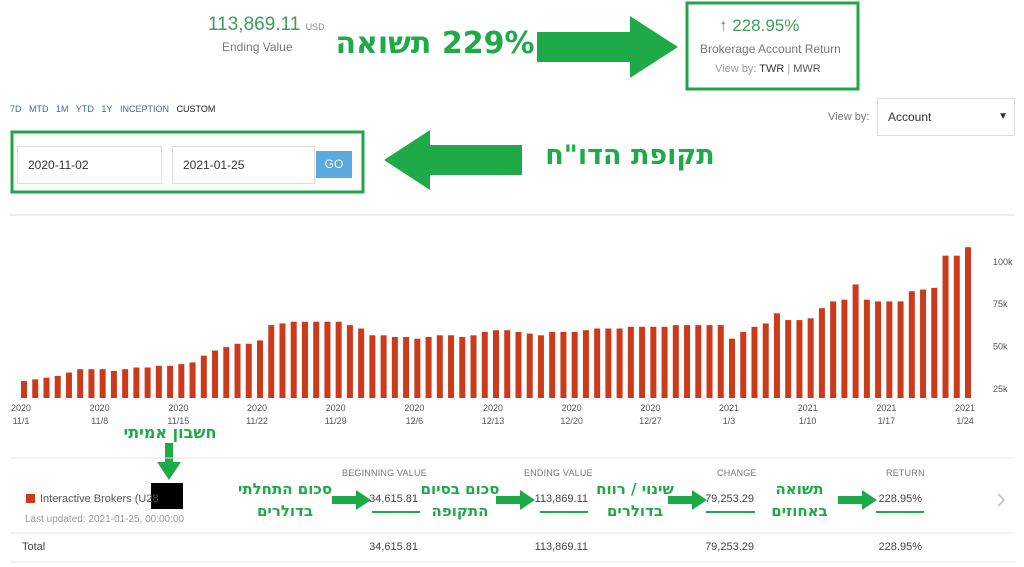  What do you see at coordinates (16, 109) in the screenshot?
I see `range: 7D` at bounding box center [16, 109].